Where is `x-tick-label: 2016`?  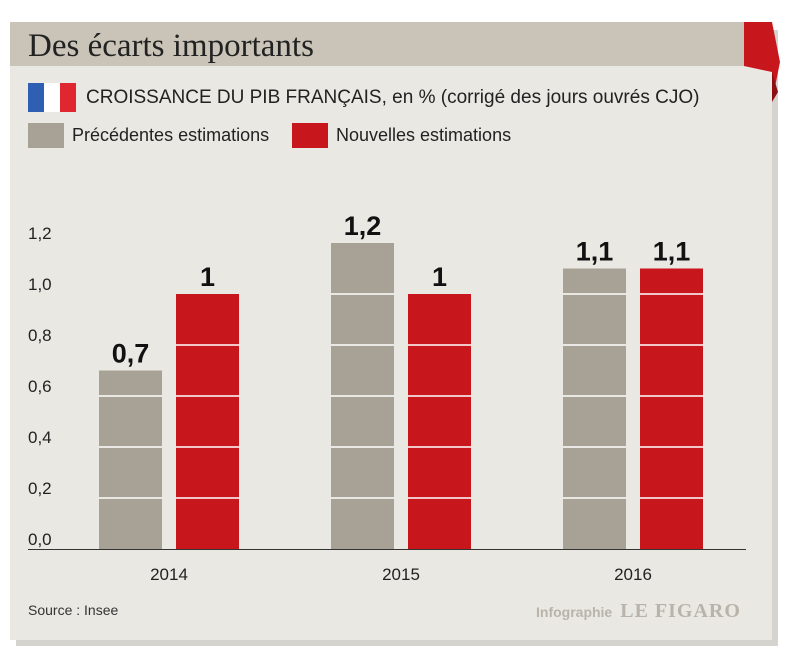
x-tick-label: 2016 is located at coordinates (633, 574).